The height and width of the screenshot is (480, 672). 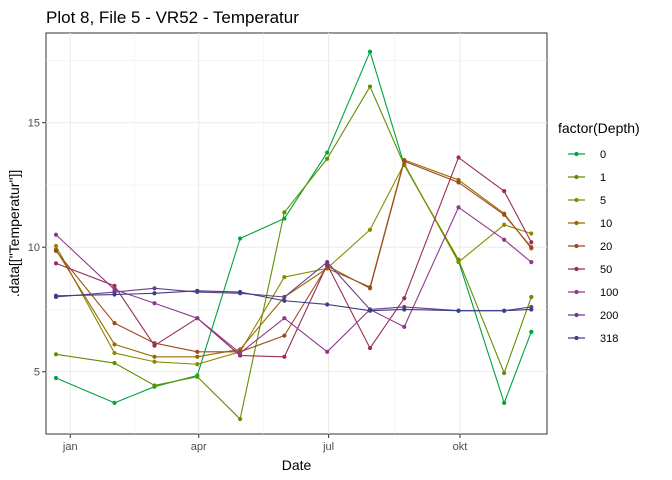 I want to click on legend-label: 100, so click(x=609, y=293).